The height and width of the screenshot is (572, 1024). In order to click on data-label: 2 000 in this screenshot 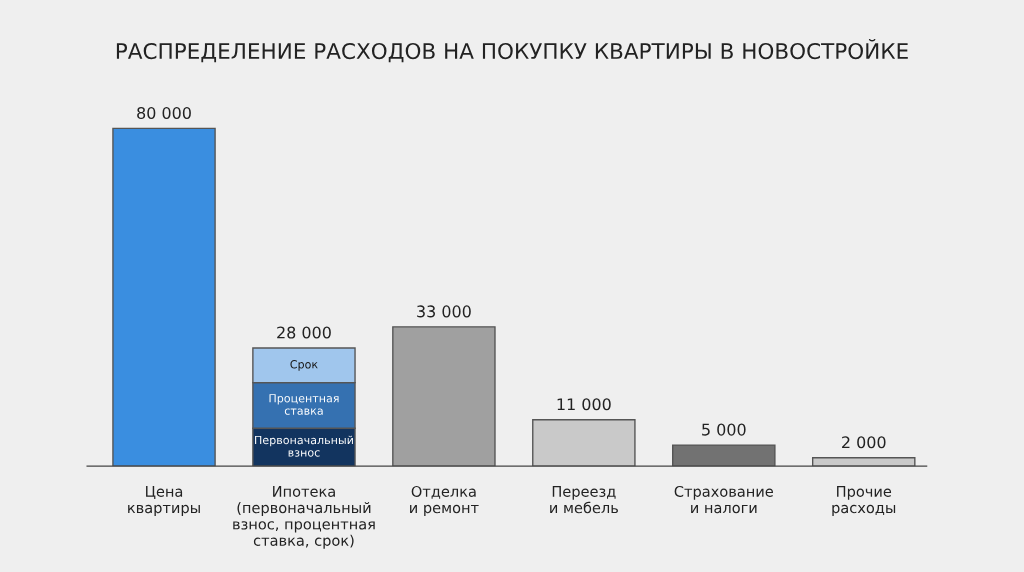, I will do `click(864, 442)`.